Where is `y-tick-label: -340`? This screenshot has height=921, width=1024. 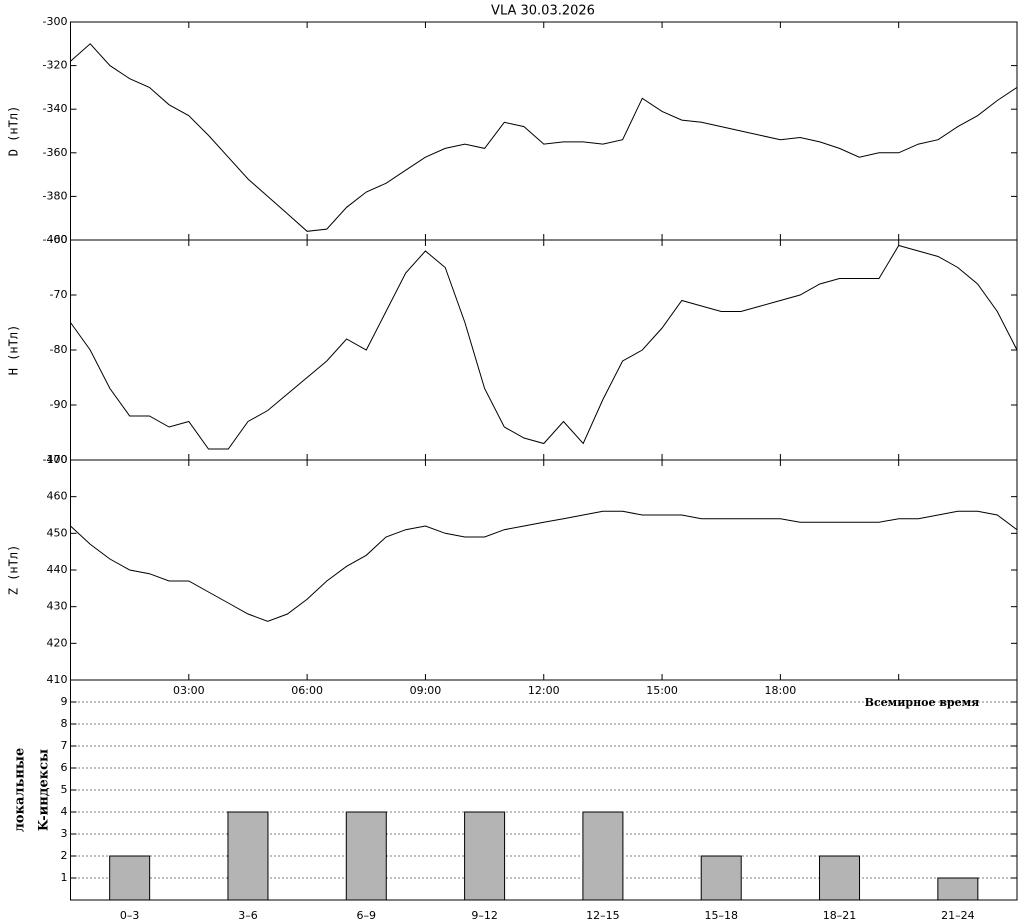 y-tick-label: -340 is located at coordinates (55, 108).